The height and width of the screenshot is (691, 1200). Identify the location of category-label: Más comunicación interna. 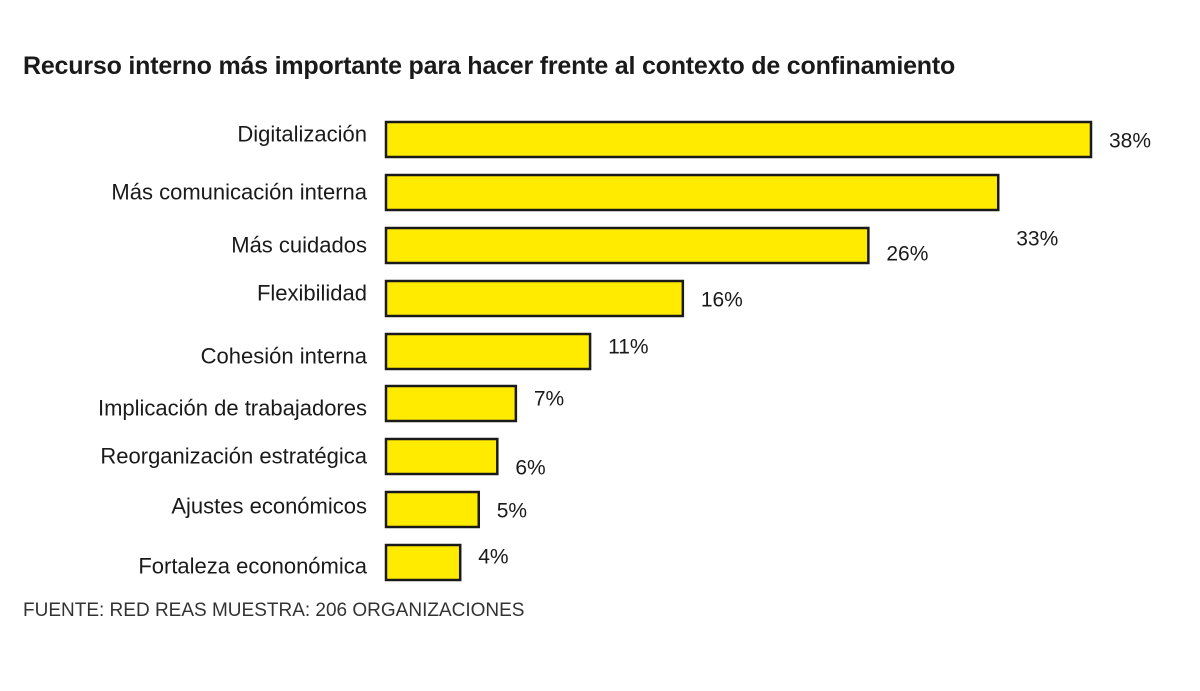
(239, 192).